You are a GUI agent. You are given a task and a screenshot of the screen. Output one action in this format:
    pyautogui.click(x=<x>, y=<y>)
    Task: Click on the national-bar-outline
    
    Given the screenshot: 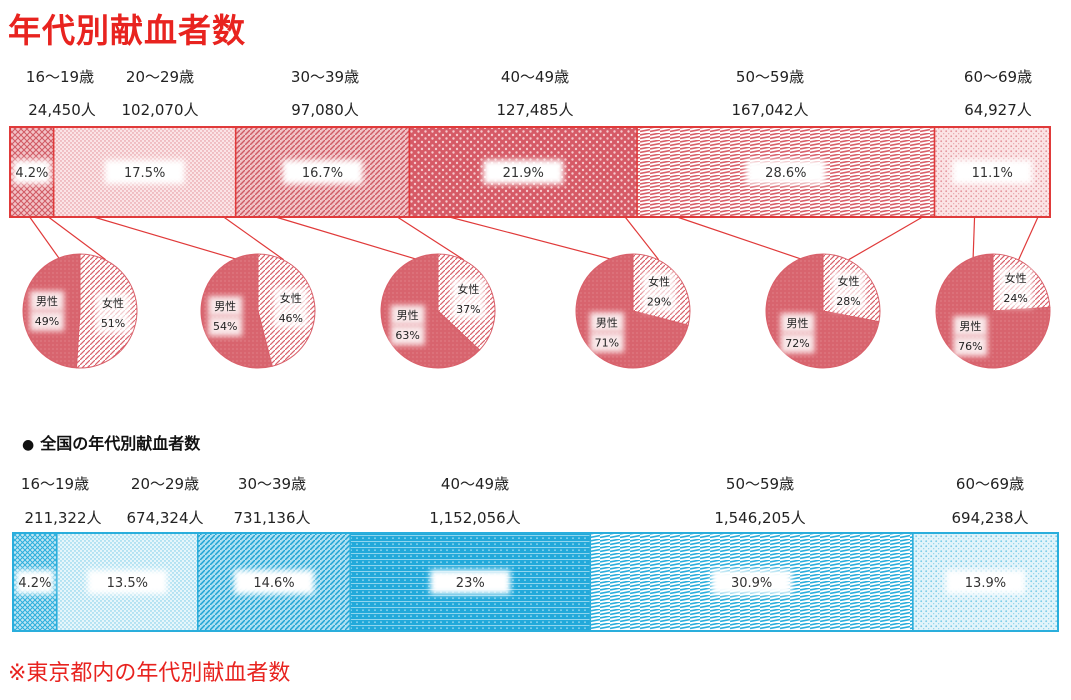 What is the action you would take?
    pyautogui.click(x=535, y=582)
    